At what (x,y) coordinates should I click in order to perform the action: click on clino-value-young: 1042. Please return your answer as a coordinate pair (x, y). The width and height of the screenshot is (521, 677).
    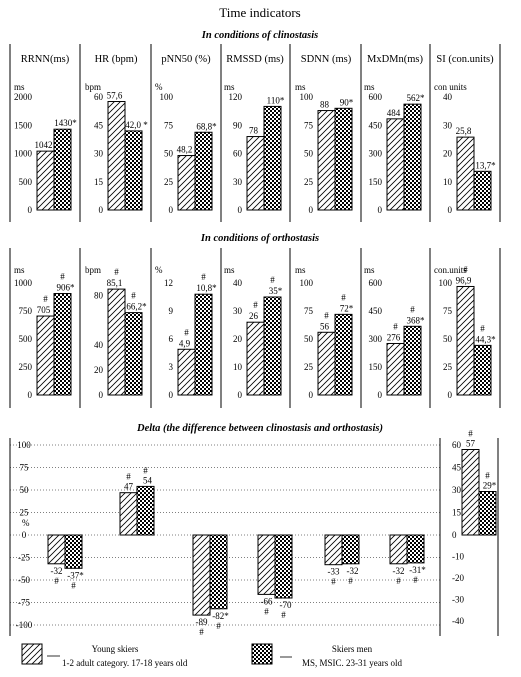
    Looking at the image, I should click on (44, 145).